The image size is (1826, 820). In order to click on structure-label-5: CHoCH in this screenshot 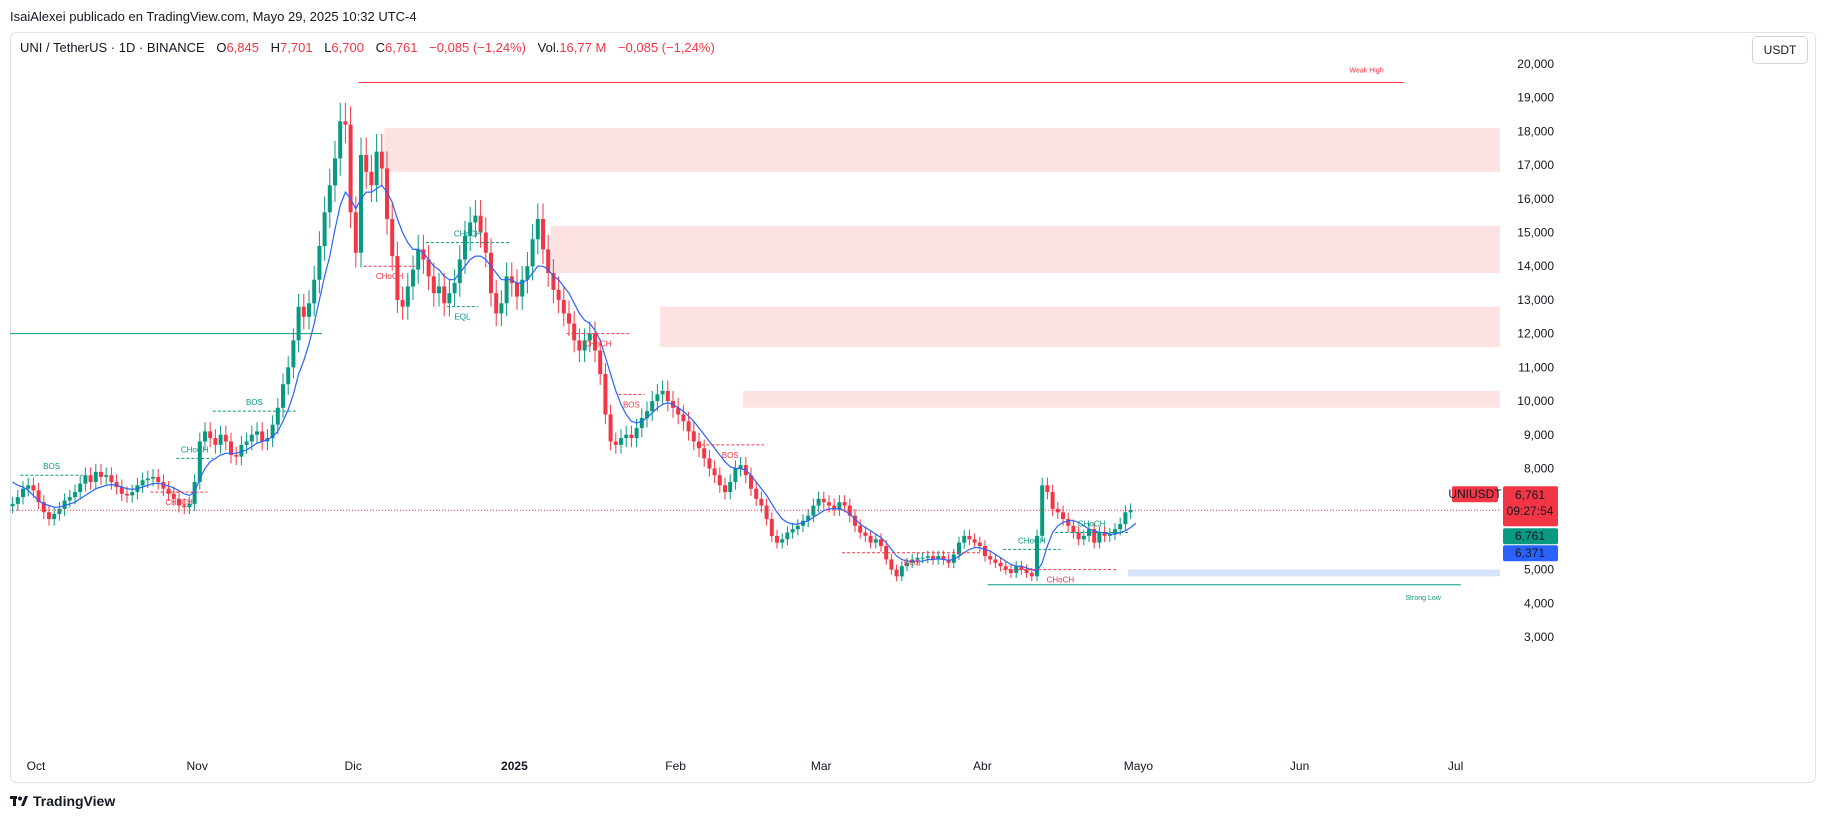, I will do `click(390, 276)`.